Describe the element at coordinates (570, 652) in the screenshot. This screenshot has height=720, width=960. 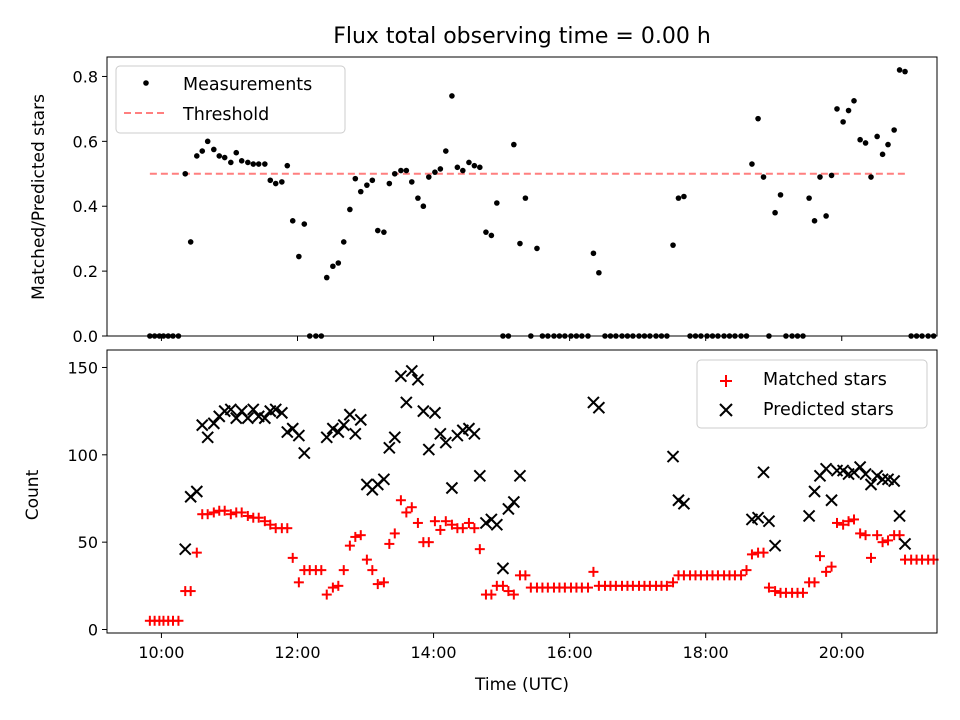
I see `x-tick-label: 16:00` at that location.